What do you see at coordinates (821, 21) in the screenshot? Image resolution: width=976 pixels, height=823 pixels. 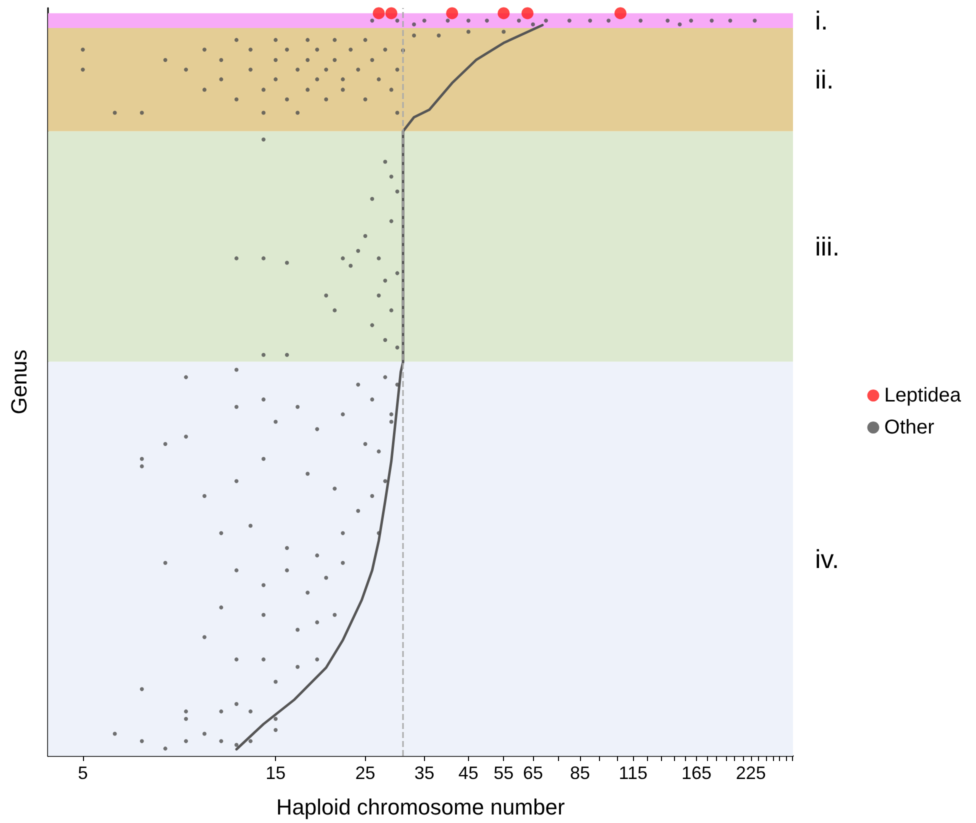 I see `band-label: i.` at bounding box center [821, 21].